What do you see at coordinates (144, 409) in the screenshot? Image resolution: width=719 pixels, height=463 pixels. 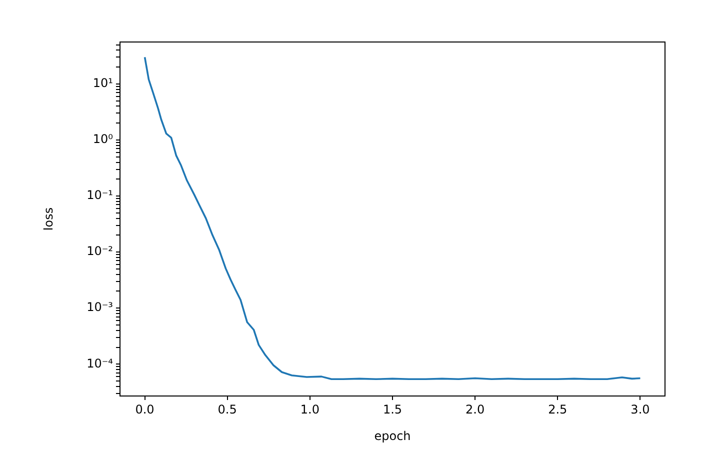 I see `x-tick-label: 0.0` at bounding box center [144, 409].